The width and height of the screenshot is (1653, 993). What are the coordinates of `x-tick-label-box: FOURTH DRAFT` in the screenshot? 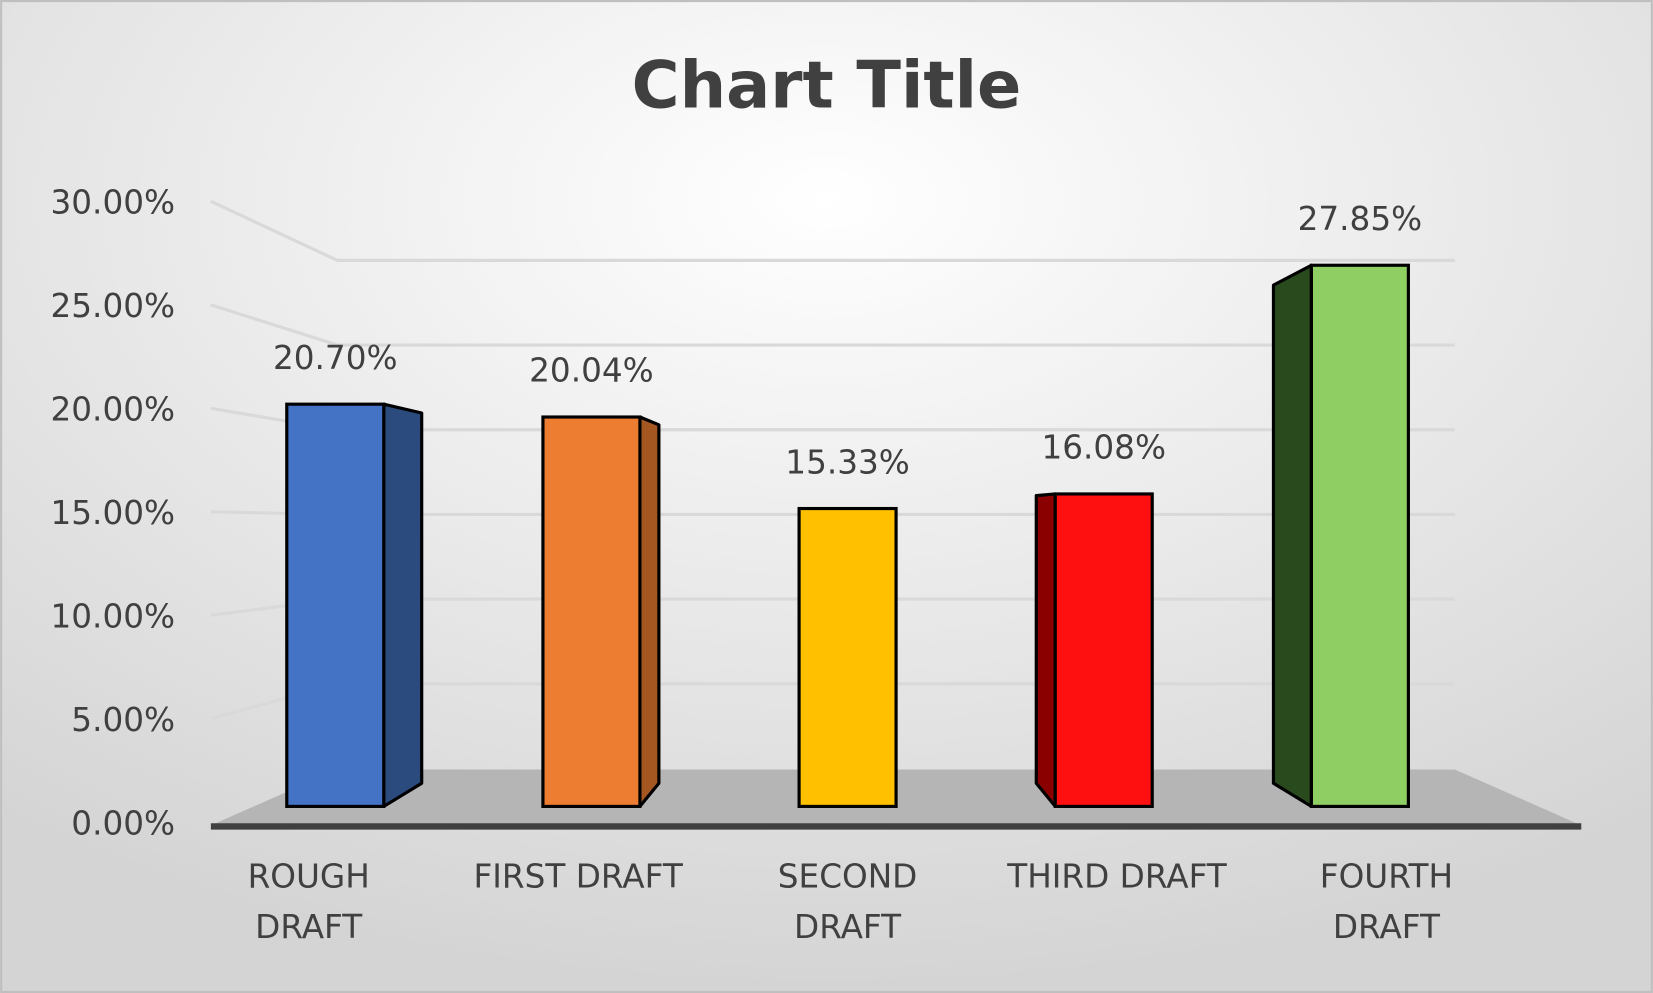 It's located at (1386, 902).